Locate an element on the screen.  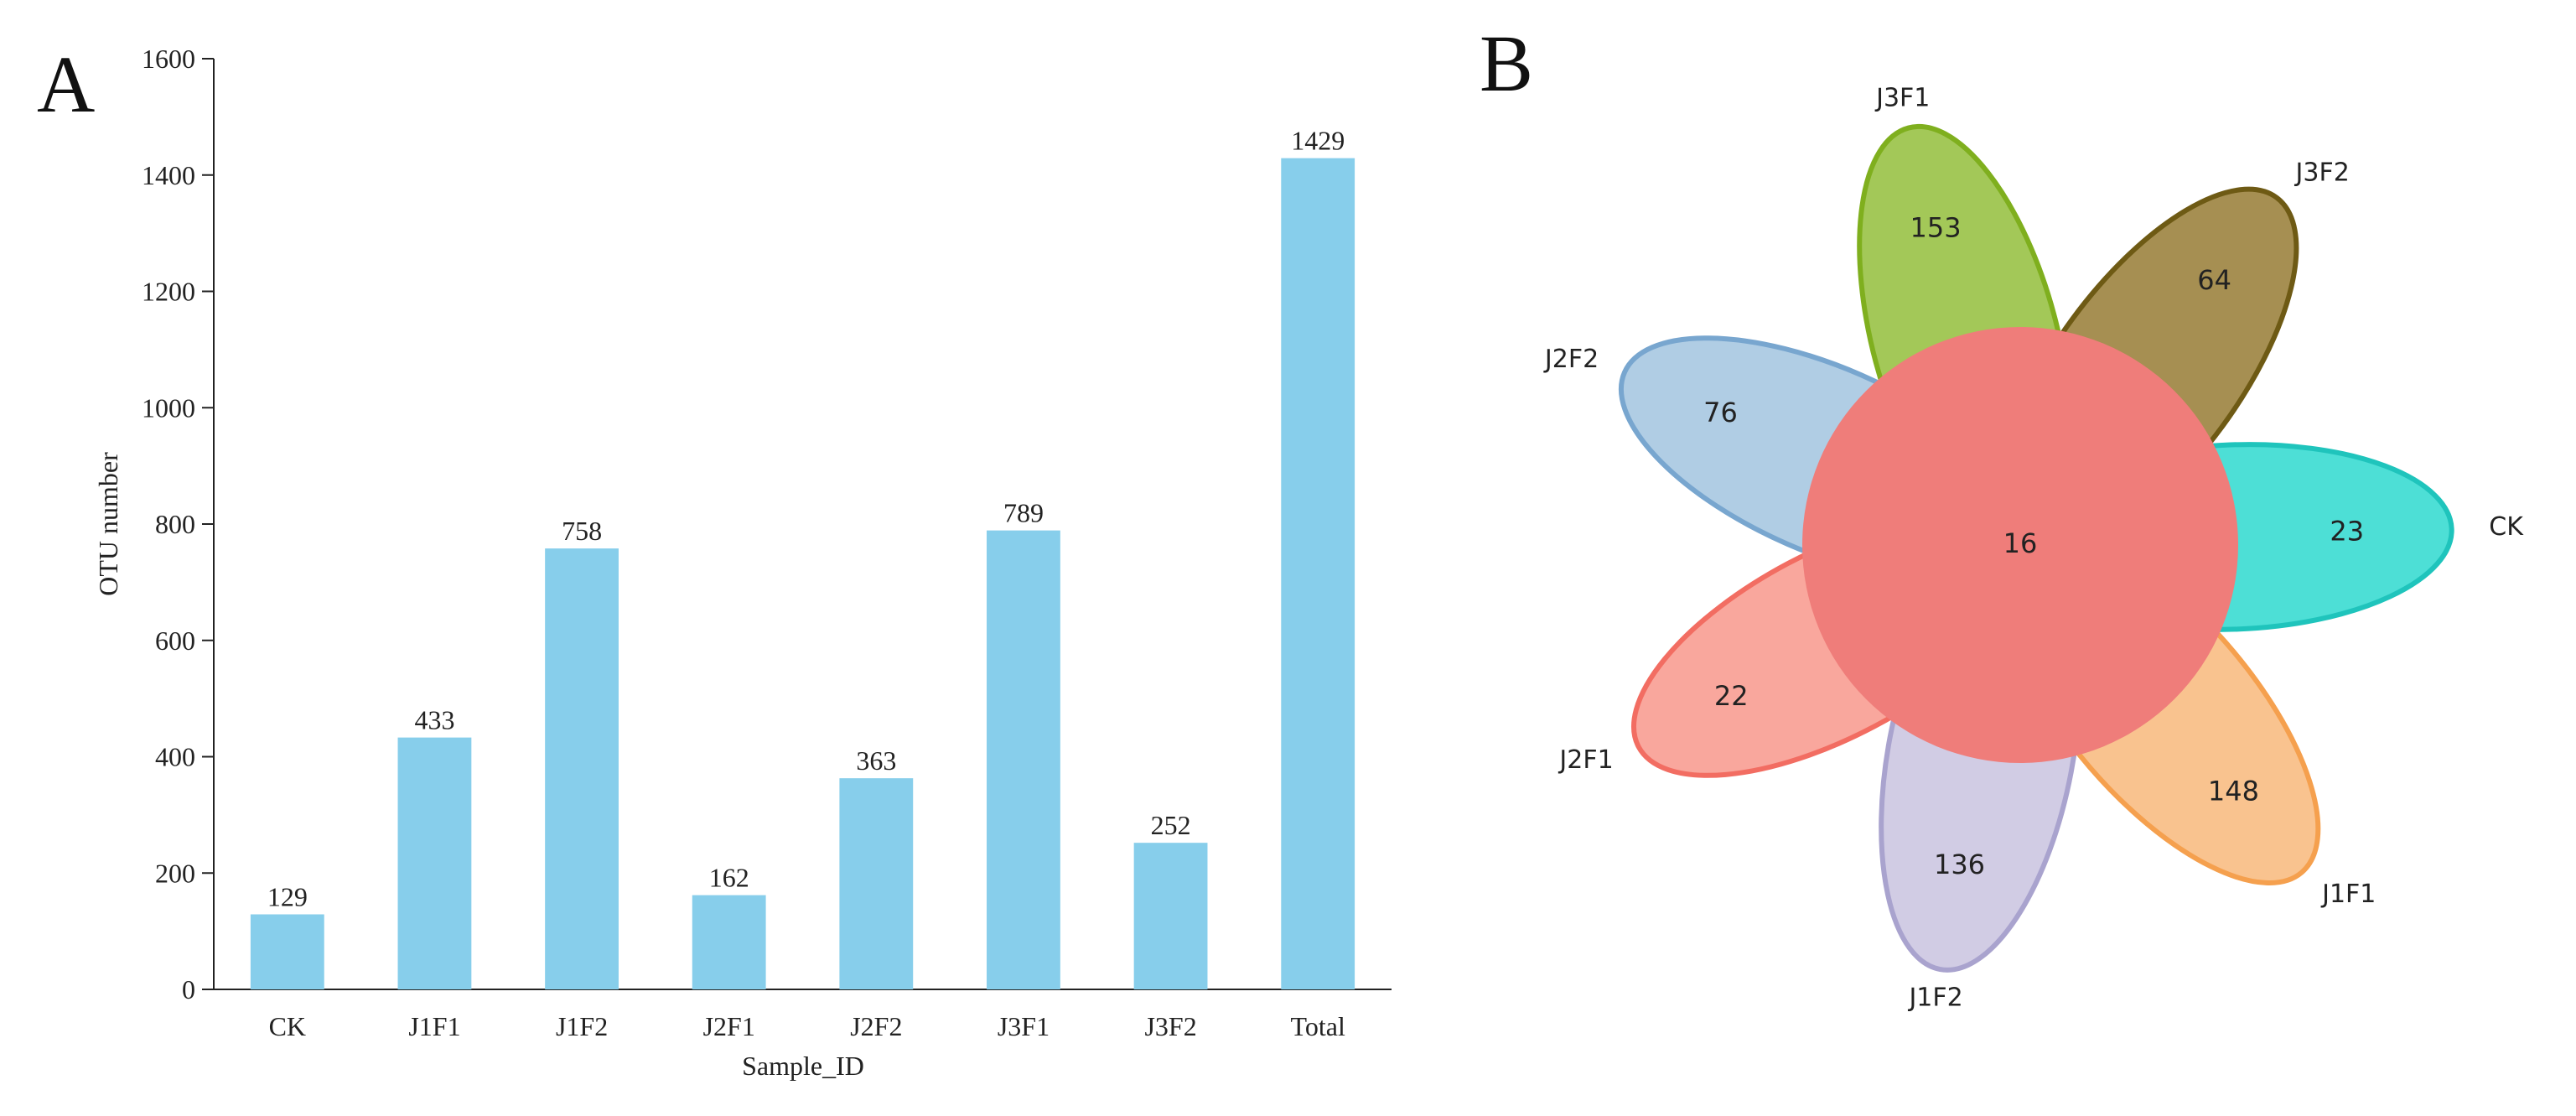
venn-unique-value: 148 is located at coordinates (2233, 791).